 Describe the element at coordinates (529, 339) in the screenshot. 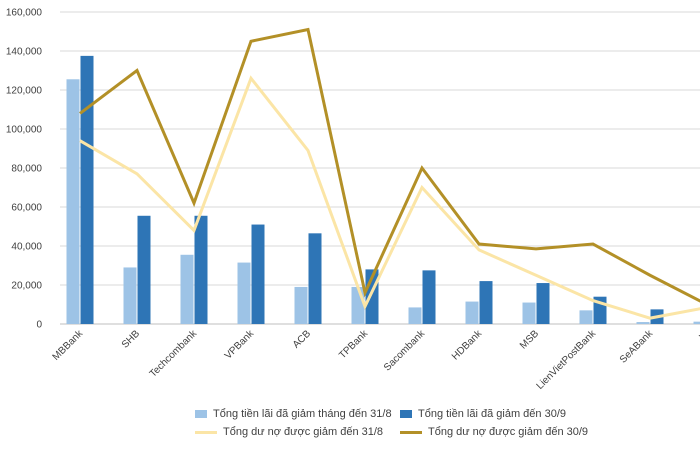

I see `x-tick-label: MSB` at that location.